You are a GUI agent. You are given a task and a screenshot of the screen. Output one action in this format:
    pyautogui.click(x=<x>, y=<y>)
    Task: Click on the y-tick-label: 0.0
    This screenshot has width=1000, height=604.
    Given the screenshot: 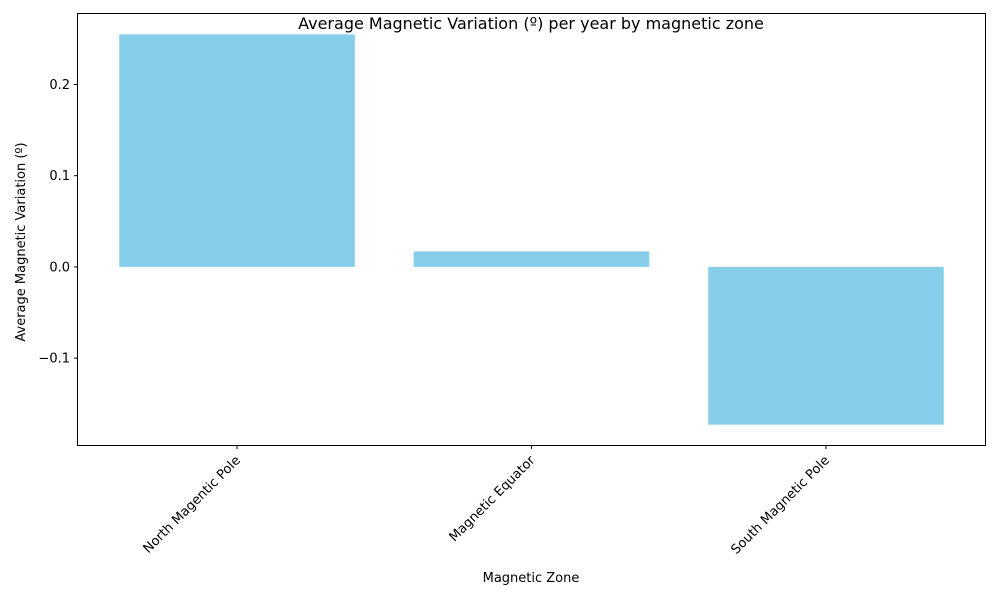 What is the action you would take?
    pyautogui.click(x=59, y=267)
    